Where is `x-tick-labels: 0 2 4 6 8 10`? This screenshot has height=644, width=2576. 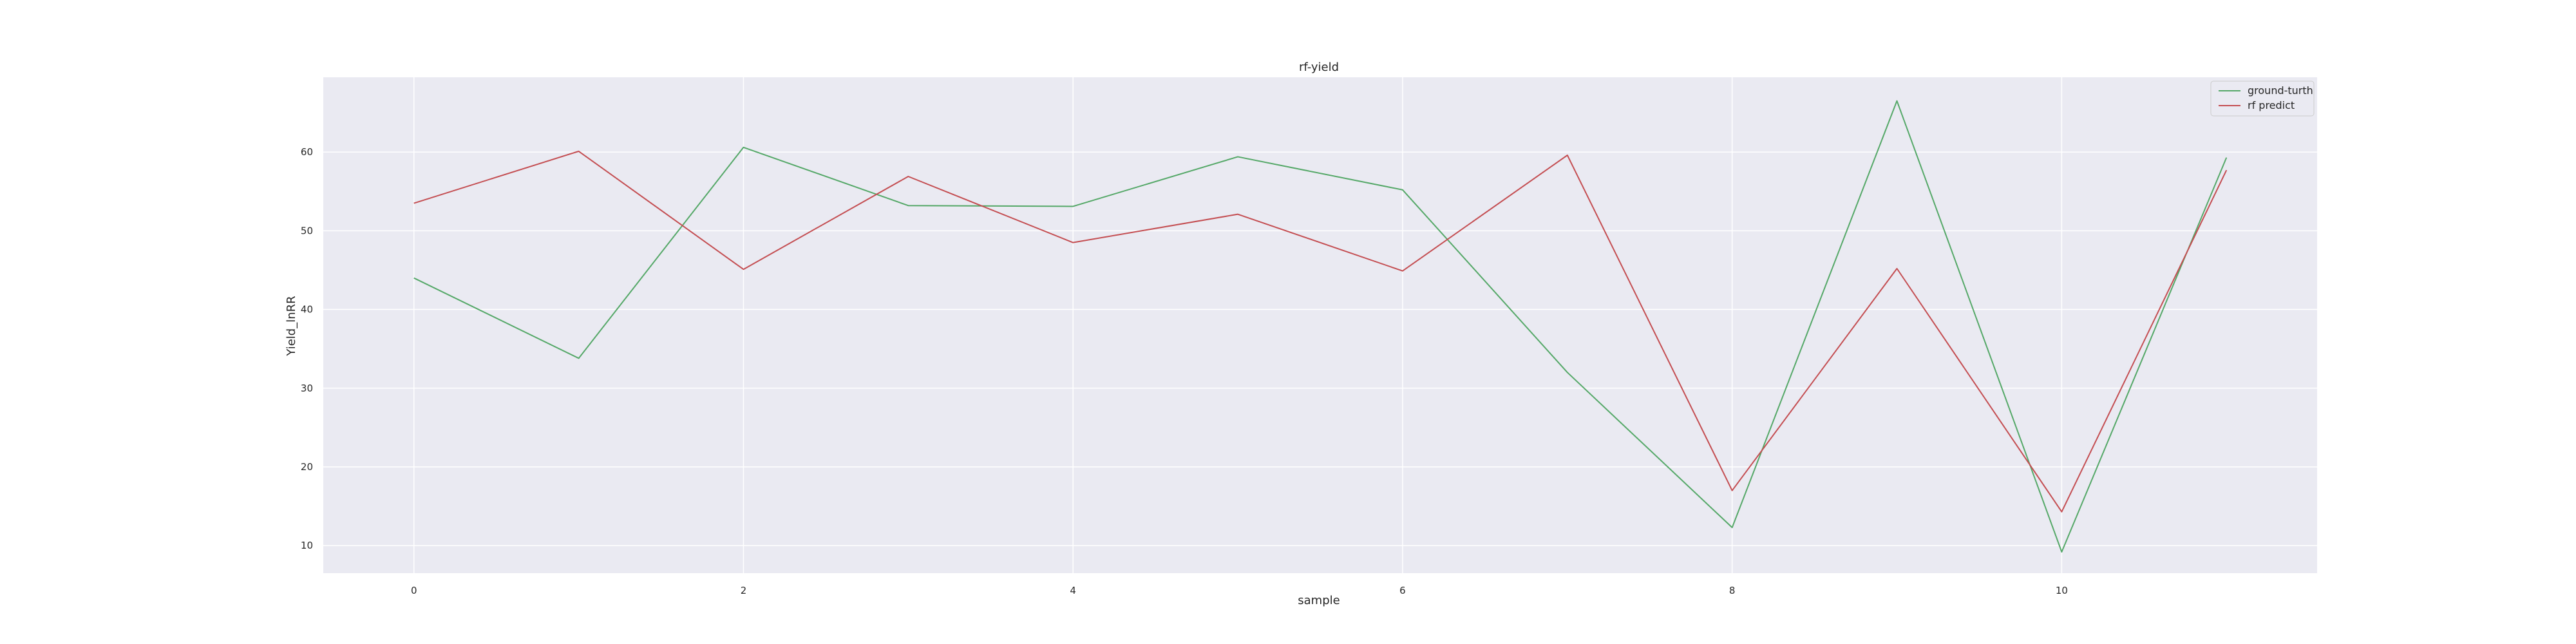 x-tick-labels: 0 2 4 6 8 10 is located at coordinates (1239, 590).